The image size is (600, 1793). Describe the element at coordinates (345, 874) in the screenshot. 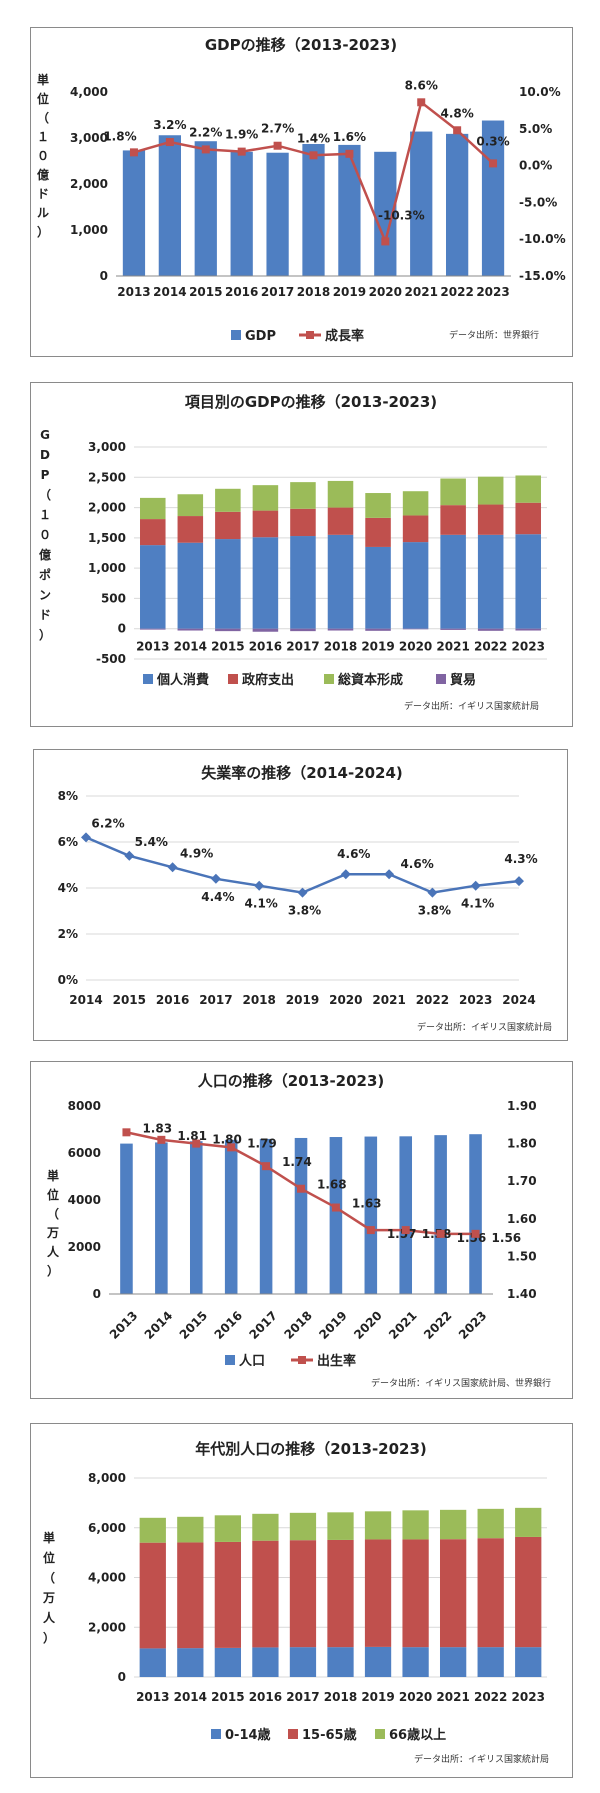

I see `unemployment-marker` at that location.